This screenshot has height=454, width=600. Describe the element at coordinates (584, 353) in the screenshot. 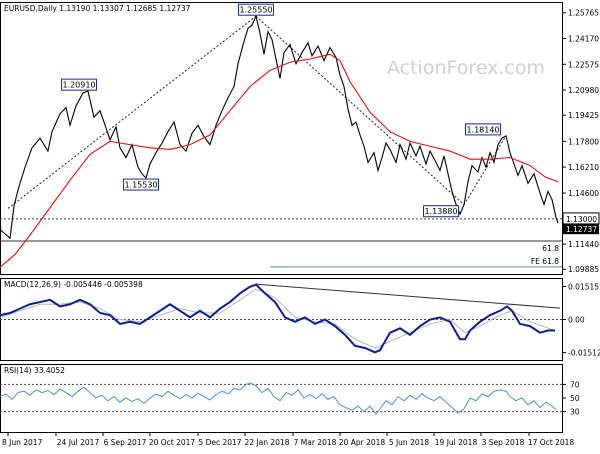

I see `macd-y-tick-label: -0.01512` at that location.